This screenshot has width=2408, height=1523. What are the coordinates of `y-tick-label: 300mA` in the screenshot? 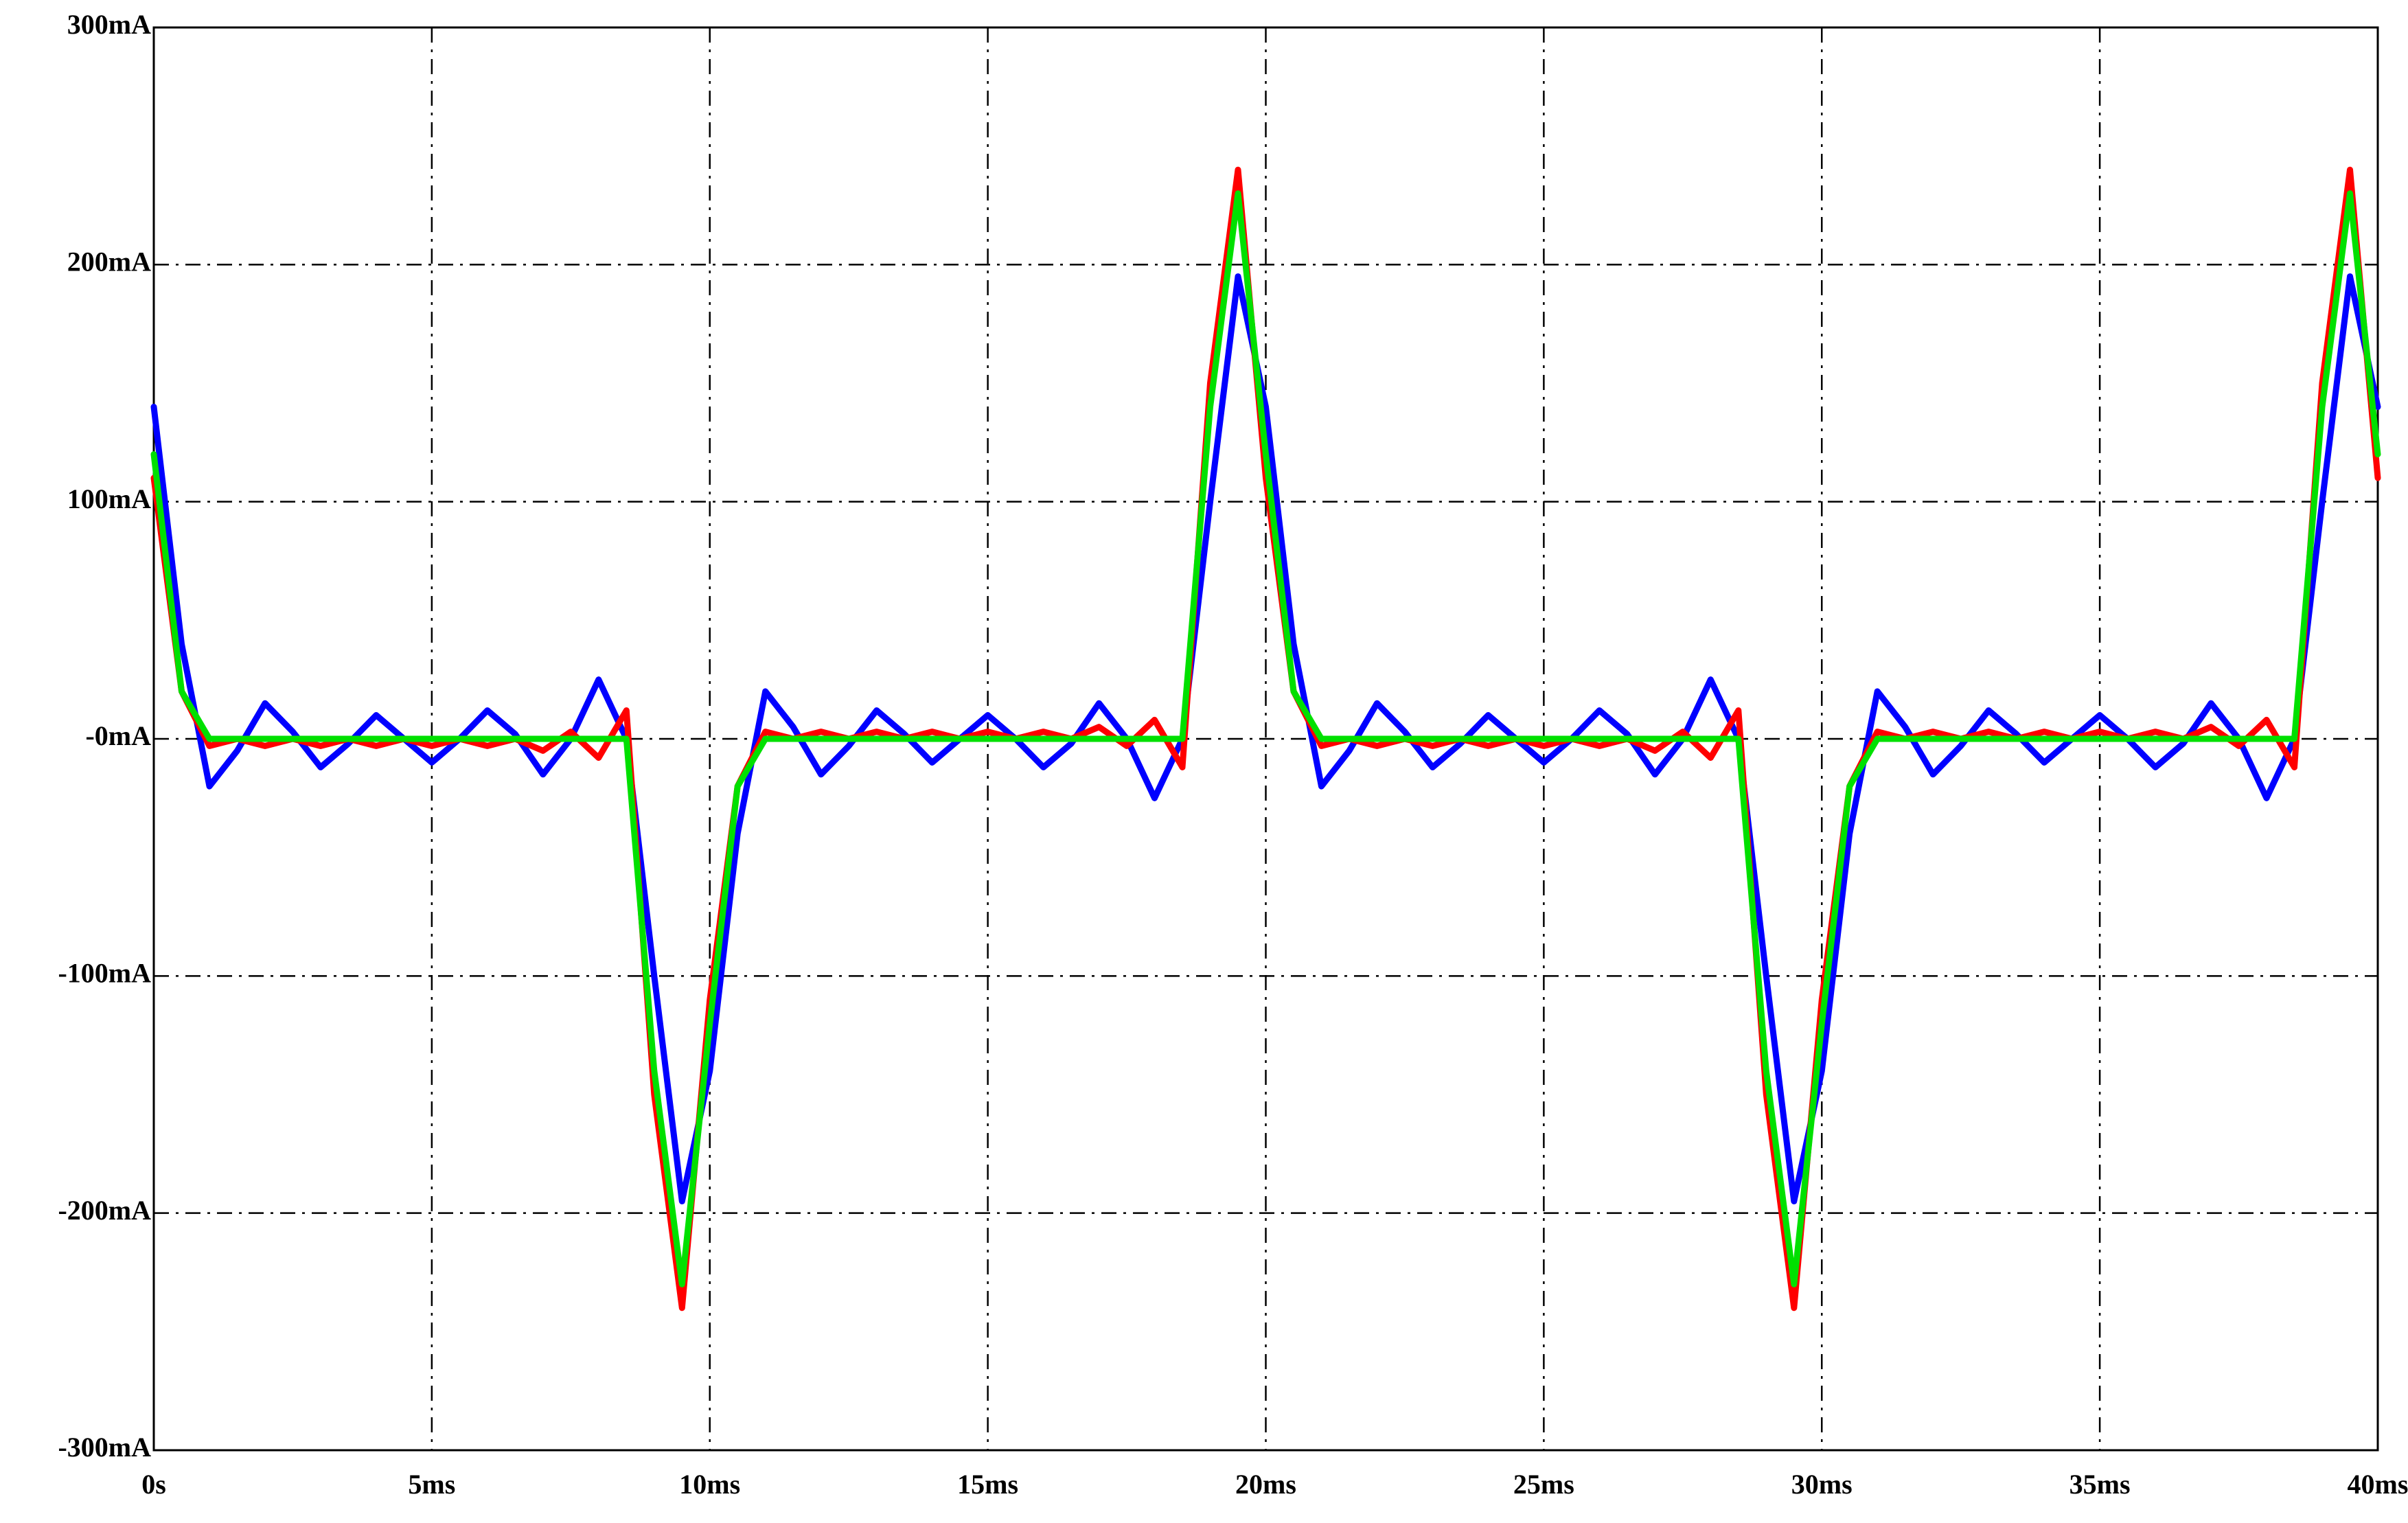 It's located at (109, 24).